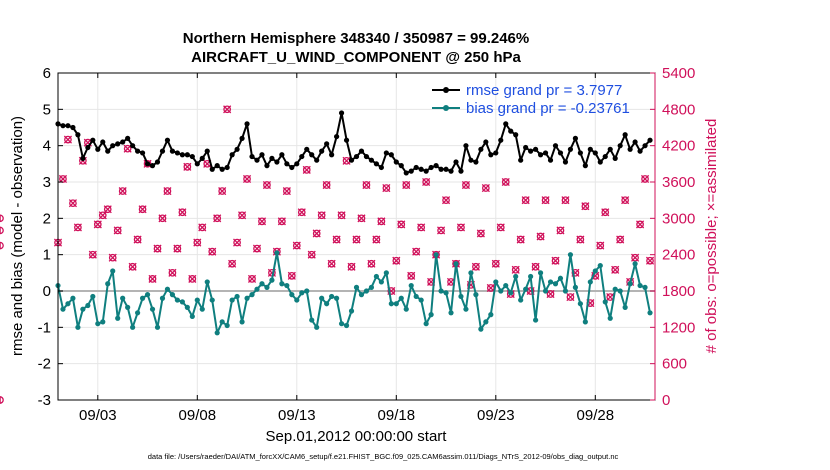 Image resolution: width=830 pixels, height=470 pixels. Describe the element at coordinates (672, 237) in the screenshot. I see `y-ticks-right: 0 600 1200 1800 2400 3000 3600 4200 4800 5400` at that location.